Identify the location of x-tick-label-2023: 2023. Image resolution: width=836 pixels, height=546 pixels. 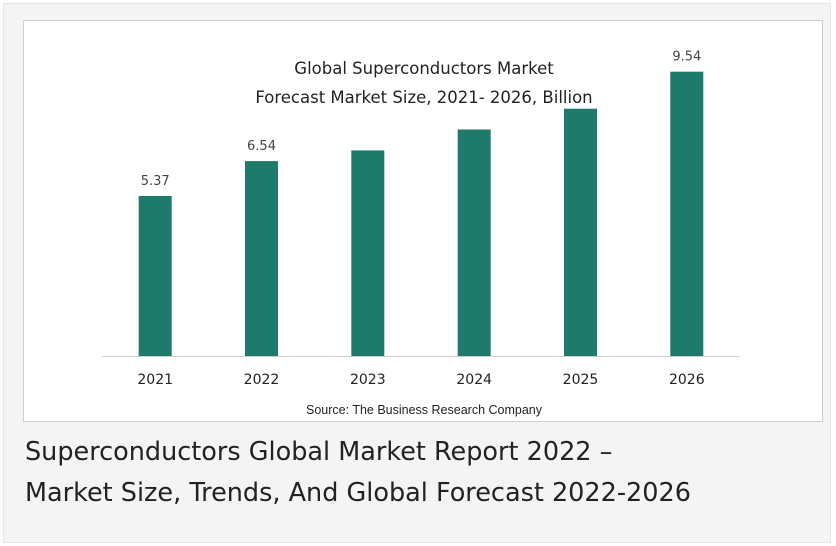
(368, 380).